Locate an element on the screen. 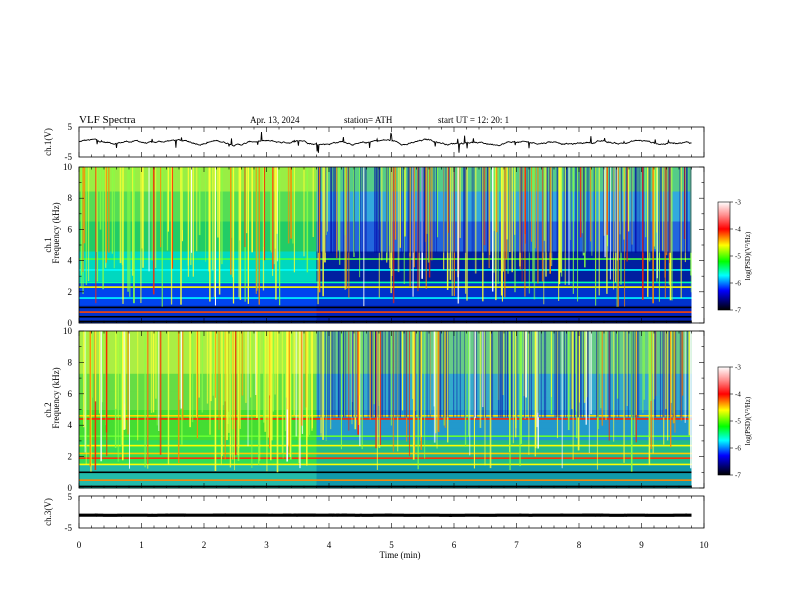 This screenshot has width=792, height=612. ch3-waveform-ylabel: ch.3(V) is located at coordinates (48, 512).